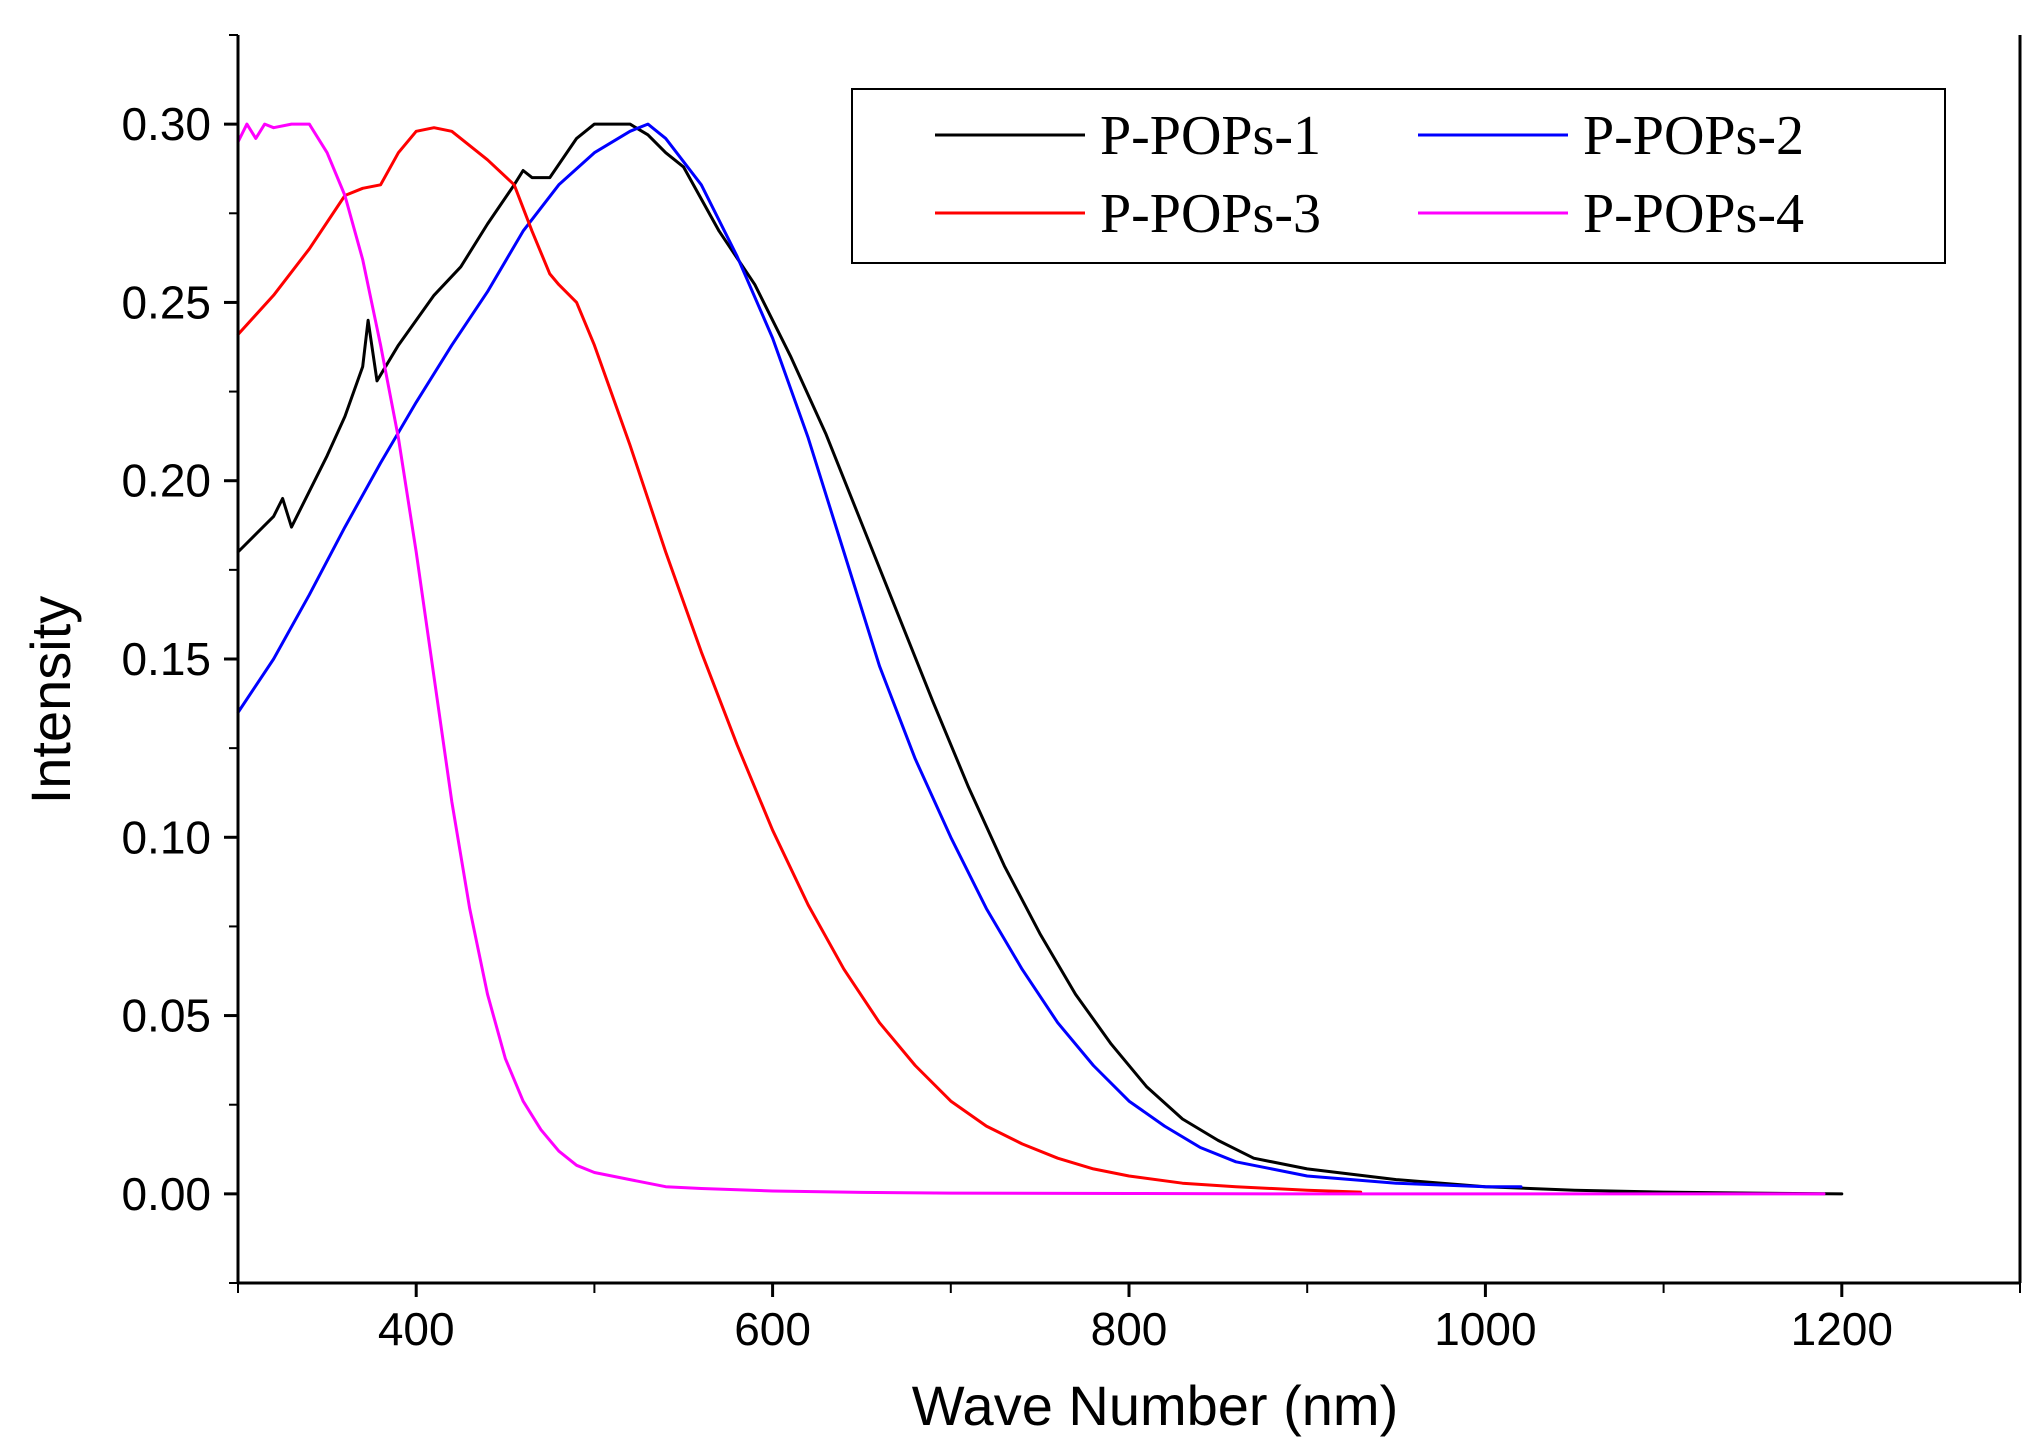 The width and height of the screenshot is (2030, 1440). Describe the element at coordinates (1129, 1329) in the screenshot. I see `x-tick-label: 800` at that location.